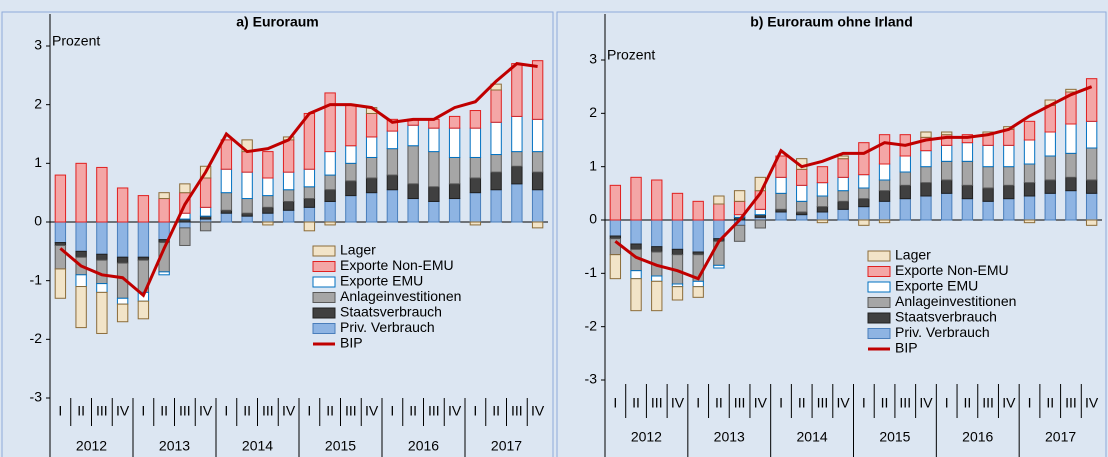  What do you see at coordinates (591, 325) in the screenshot?
I see `y-tick-label: -2` at bounding box center [591, 325].